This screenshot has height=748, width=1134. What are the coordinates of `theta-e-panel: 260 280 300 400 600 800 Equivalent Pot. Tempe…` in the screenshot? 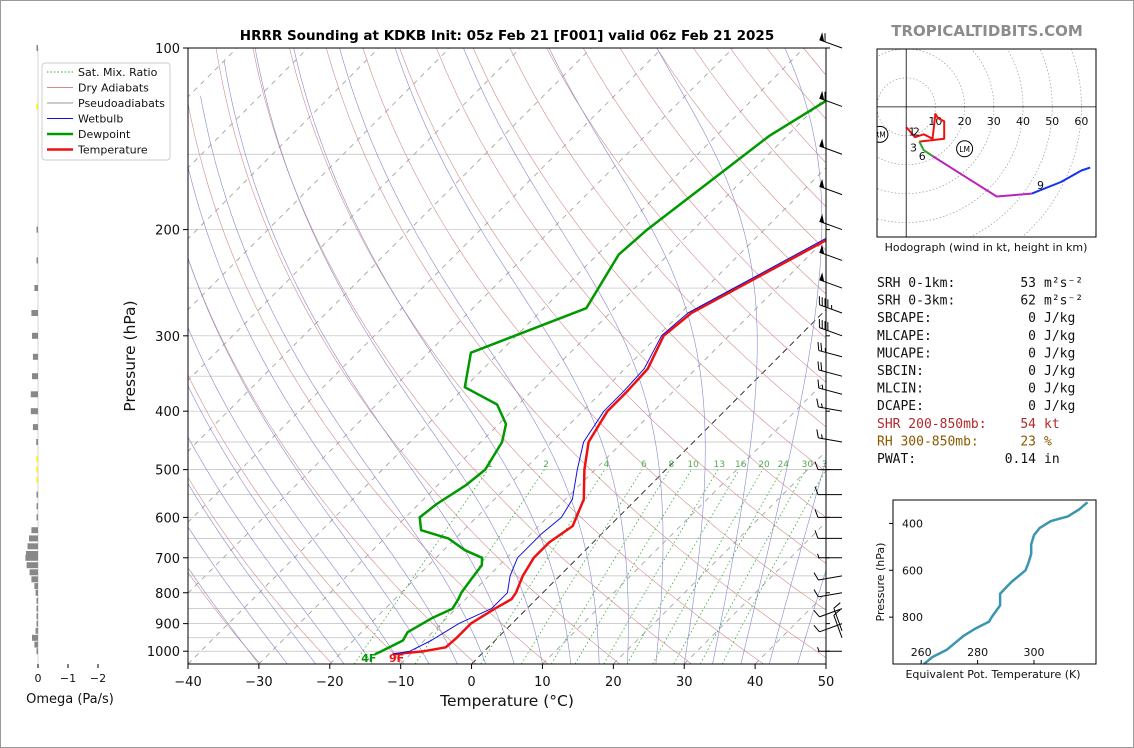 It's located at (985, 590).